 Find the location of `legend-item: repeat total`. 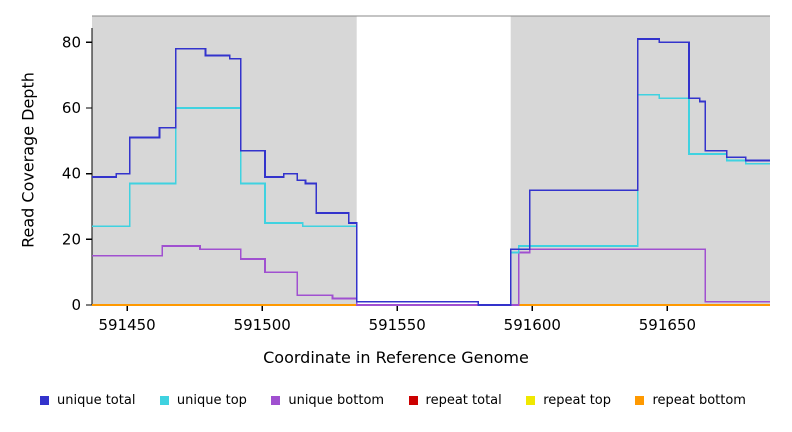

legend-item: repeat total is located at coordinates (455, 400).